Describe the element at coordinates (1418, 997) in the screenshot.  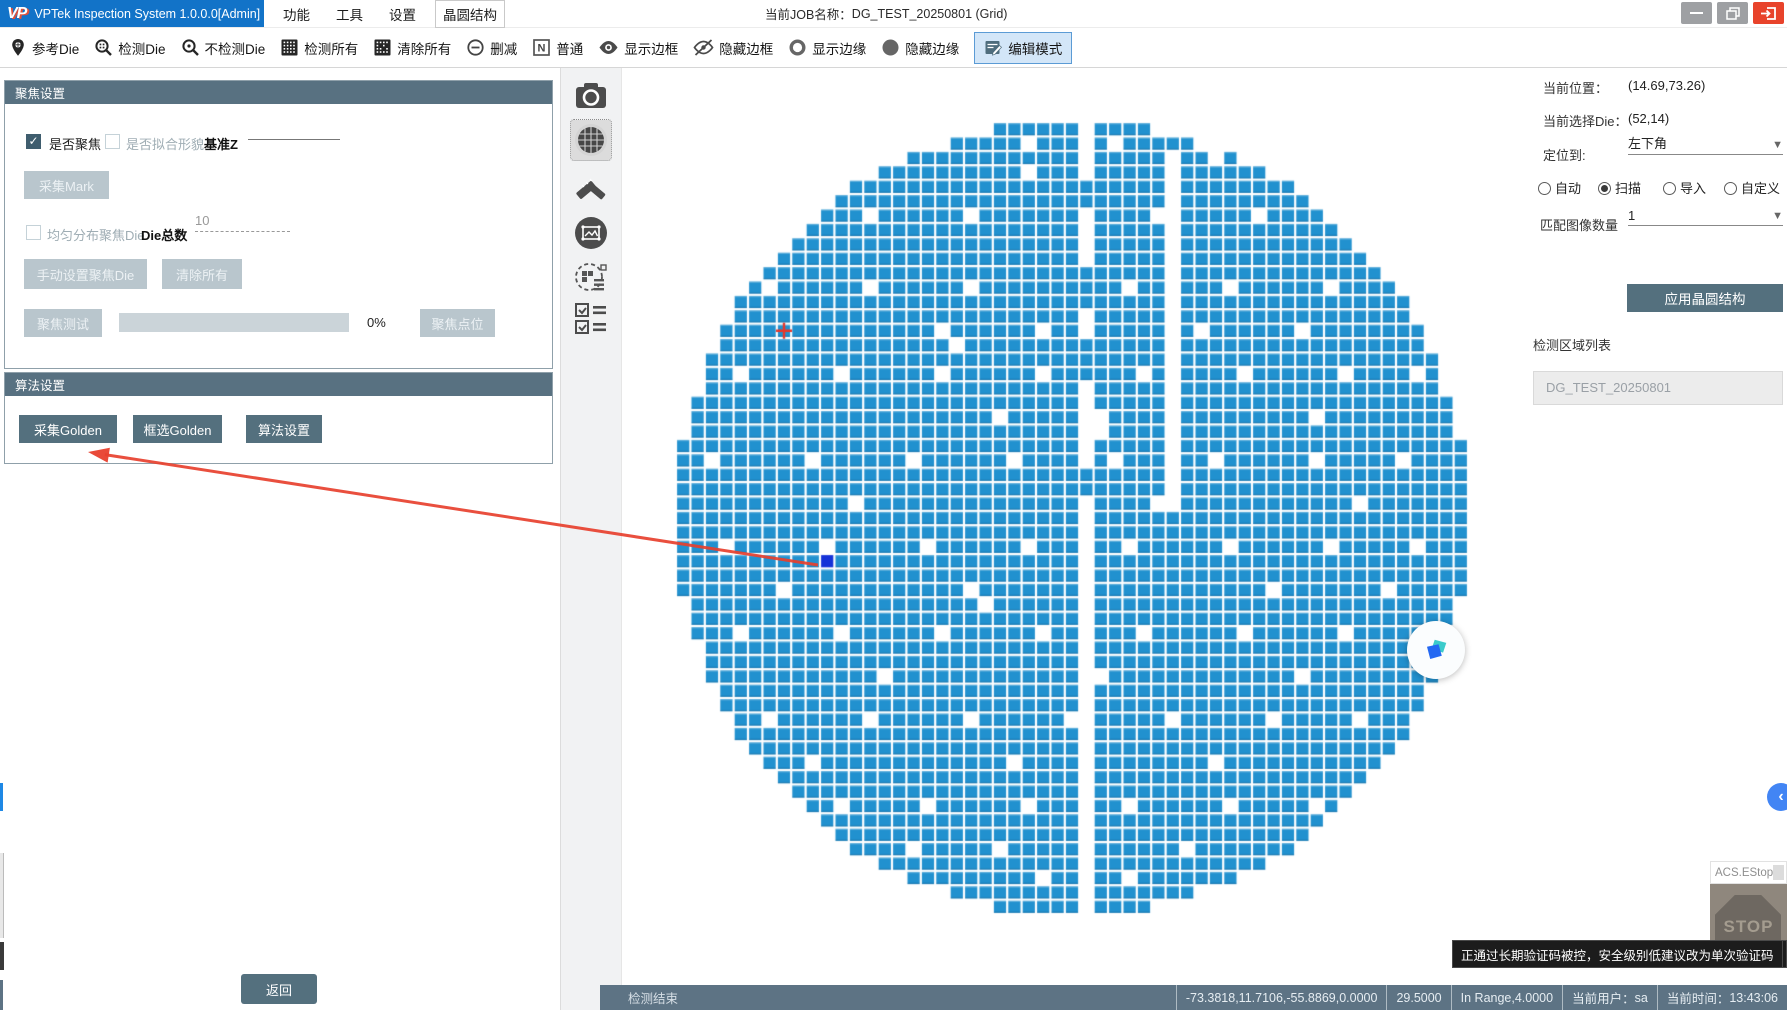
I see `z-value: 29.5000` at that location.